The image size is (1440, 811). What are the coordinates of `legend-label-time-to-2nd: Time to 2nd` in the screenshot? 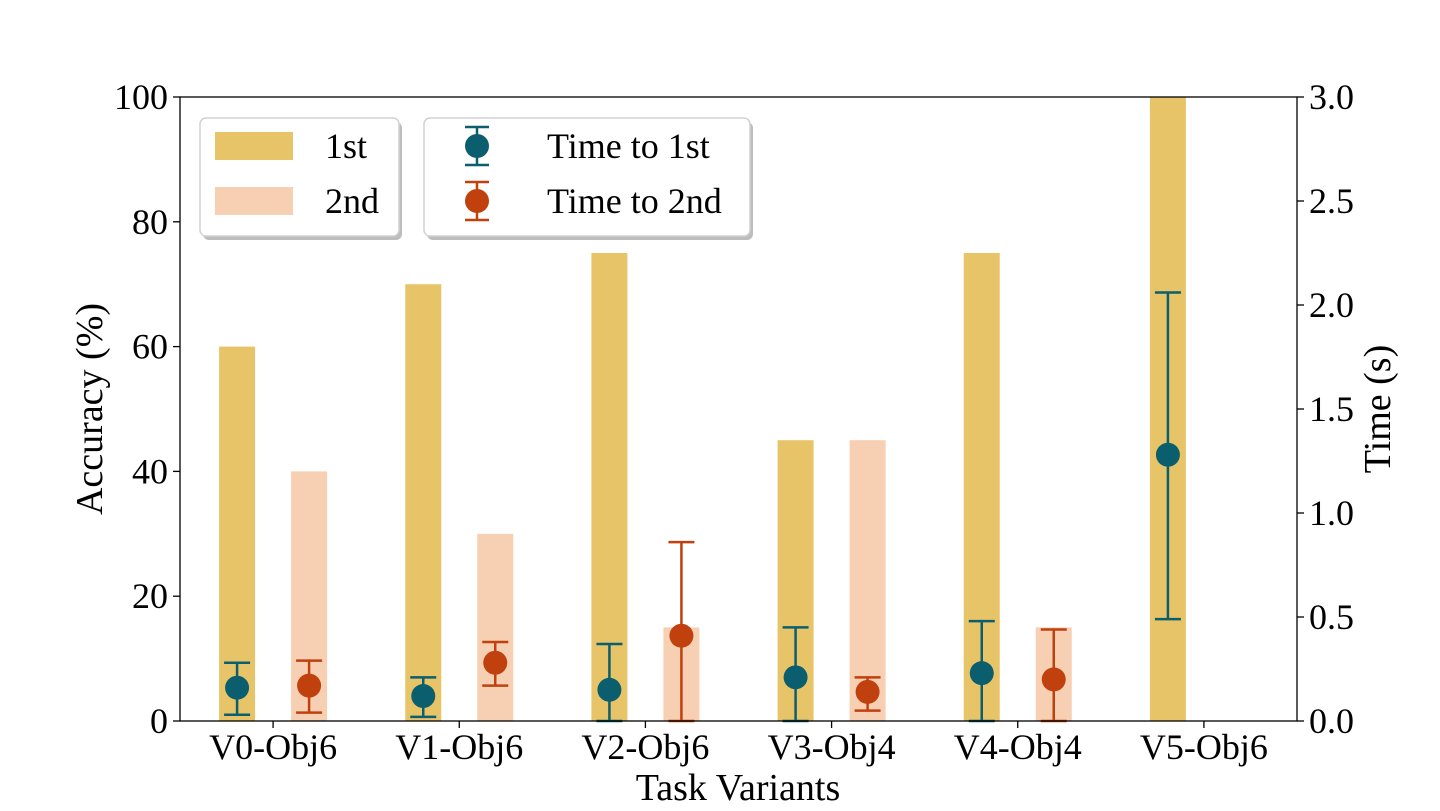 It's located at (634, 201).